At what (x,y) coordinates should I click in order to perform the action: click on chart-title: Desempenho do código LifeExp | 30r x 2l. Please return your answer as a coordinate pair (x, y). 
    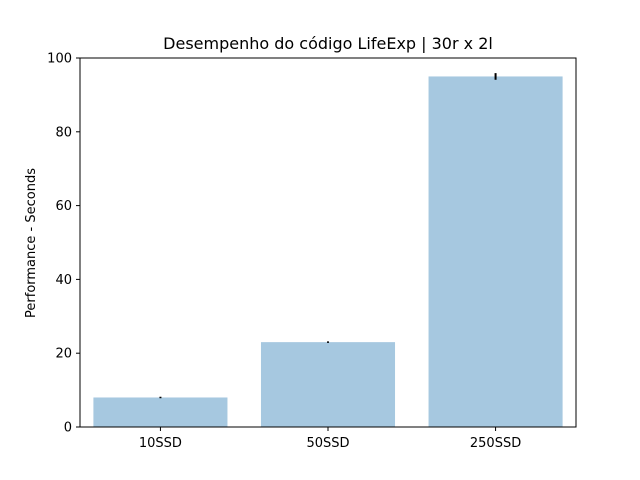
    Looking at the image, I should click on (328, 43).